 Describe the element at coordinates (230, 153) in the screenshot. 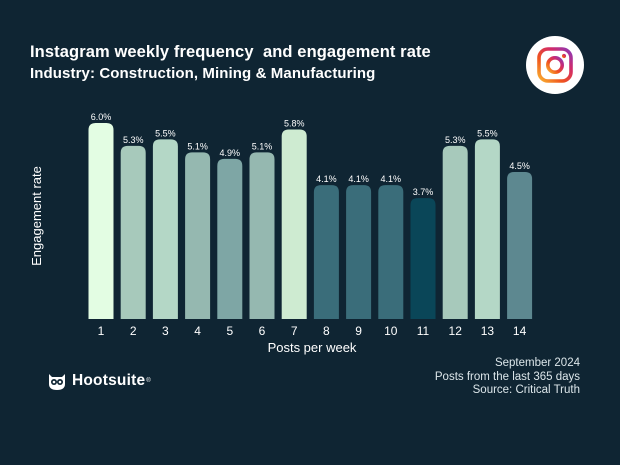

I see `data-label-5: 4.9%` at that location.